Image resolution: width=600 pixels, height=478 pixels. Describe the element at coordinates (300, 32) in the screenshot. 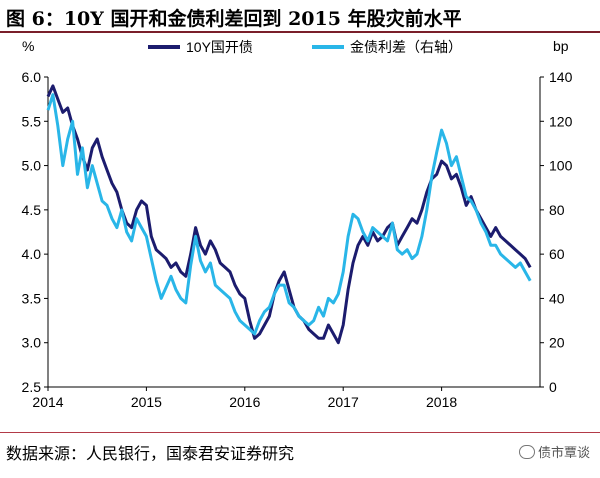

I see `title-divider` at that location.